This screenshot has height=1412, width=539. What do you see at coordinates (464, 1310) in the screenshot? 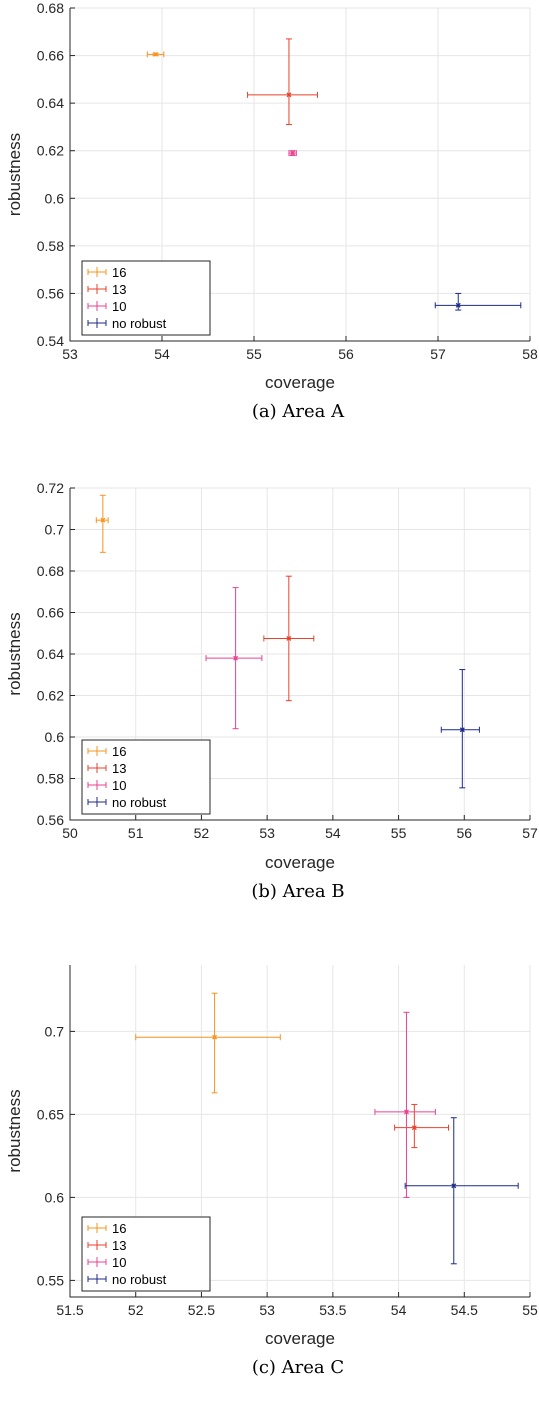
I see `x-tick-label: 54.5` at bounding box center [464, 1310].